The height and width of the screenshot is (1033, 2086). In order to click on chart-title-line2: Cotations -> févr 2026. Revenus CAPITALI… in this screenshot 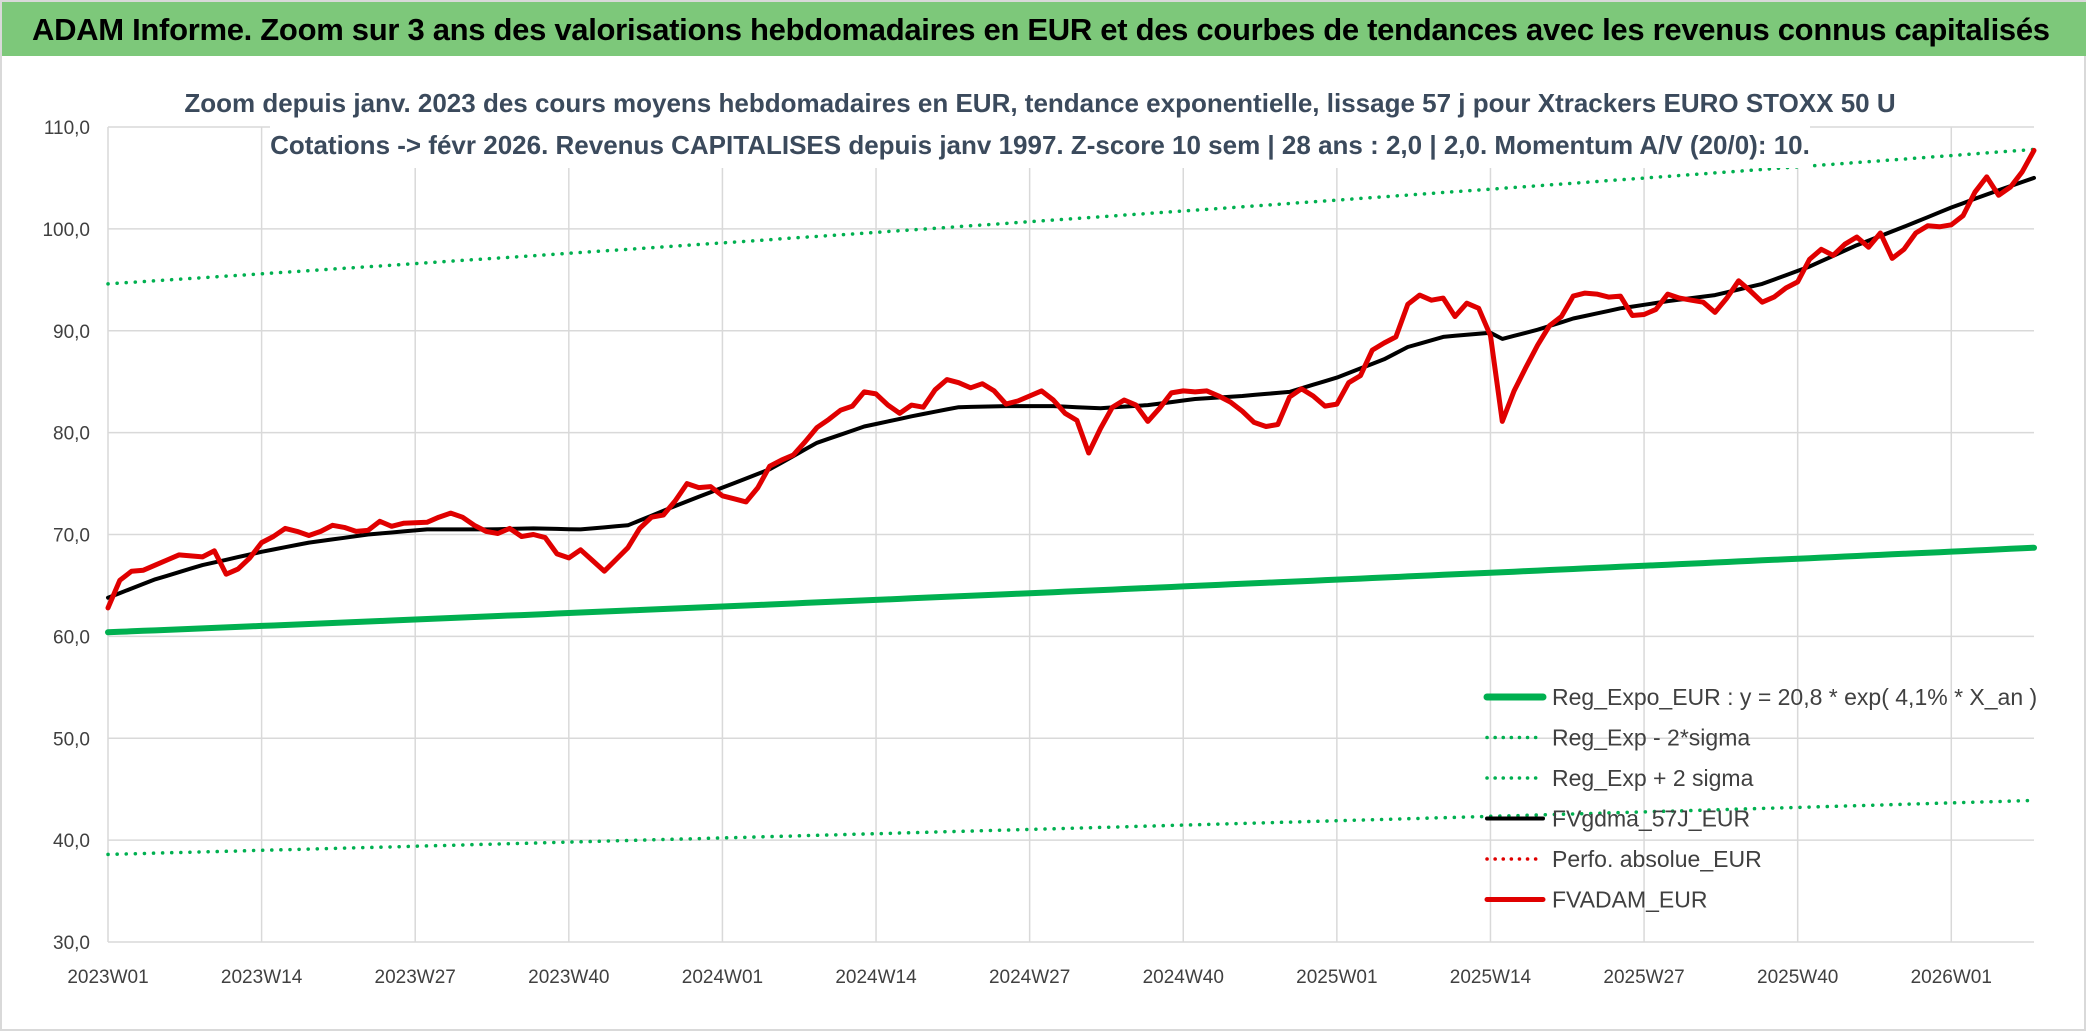, I will do `click(1040, 145)`.